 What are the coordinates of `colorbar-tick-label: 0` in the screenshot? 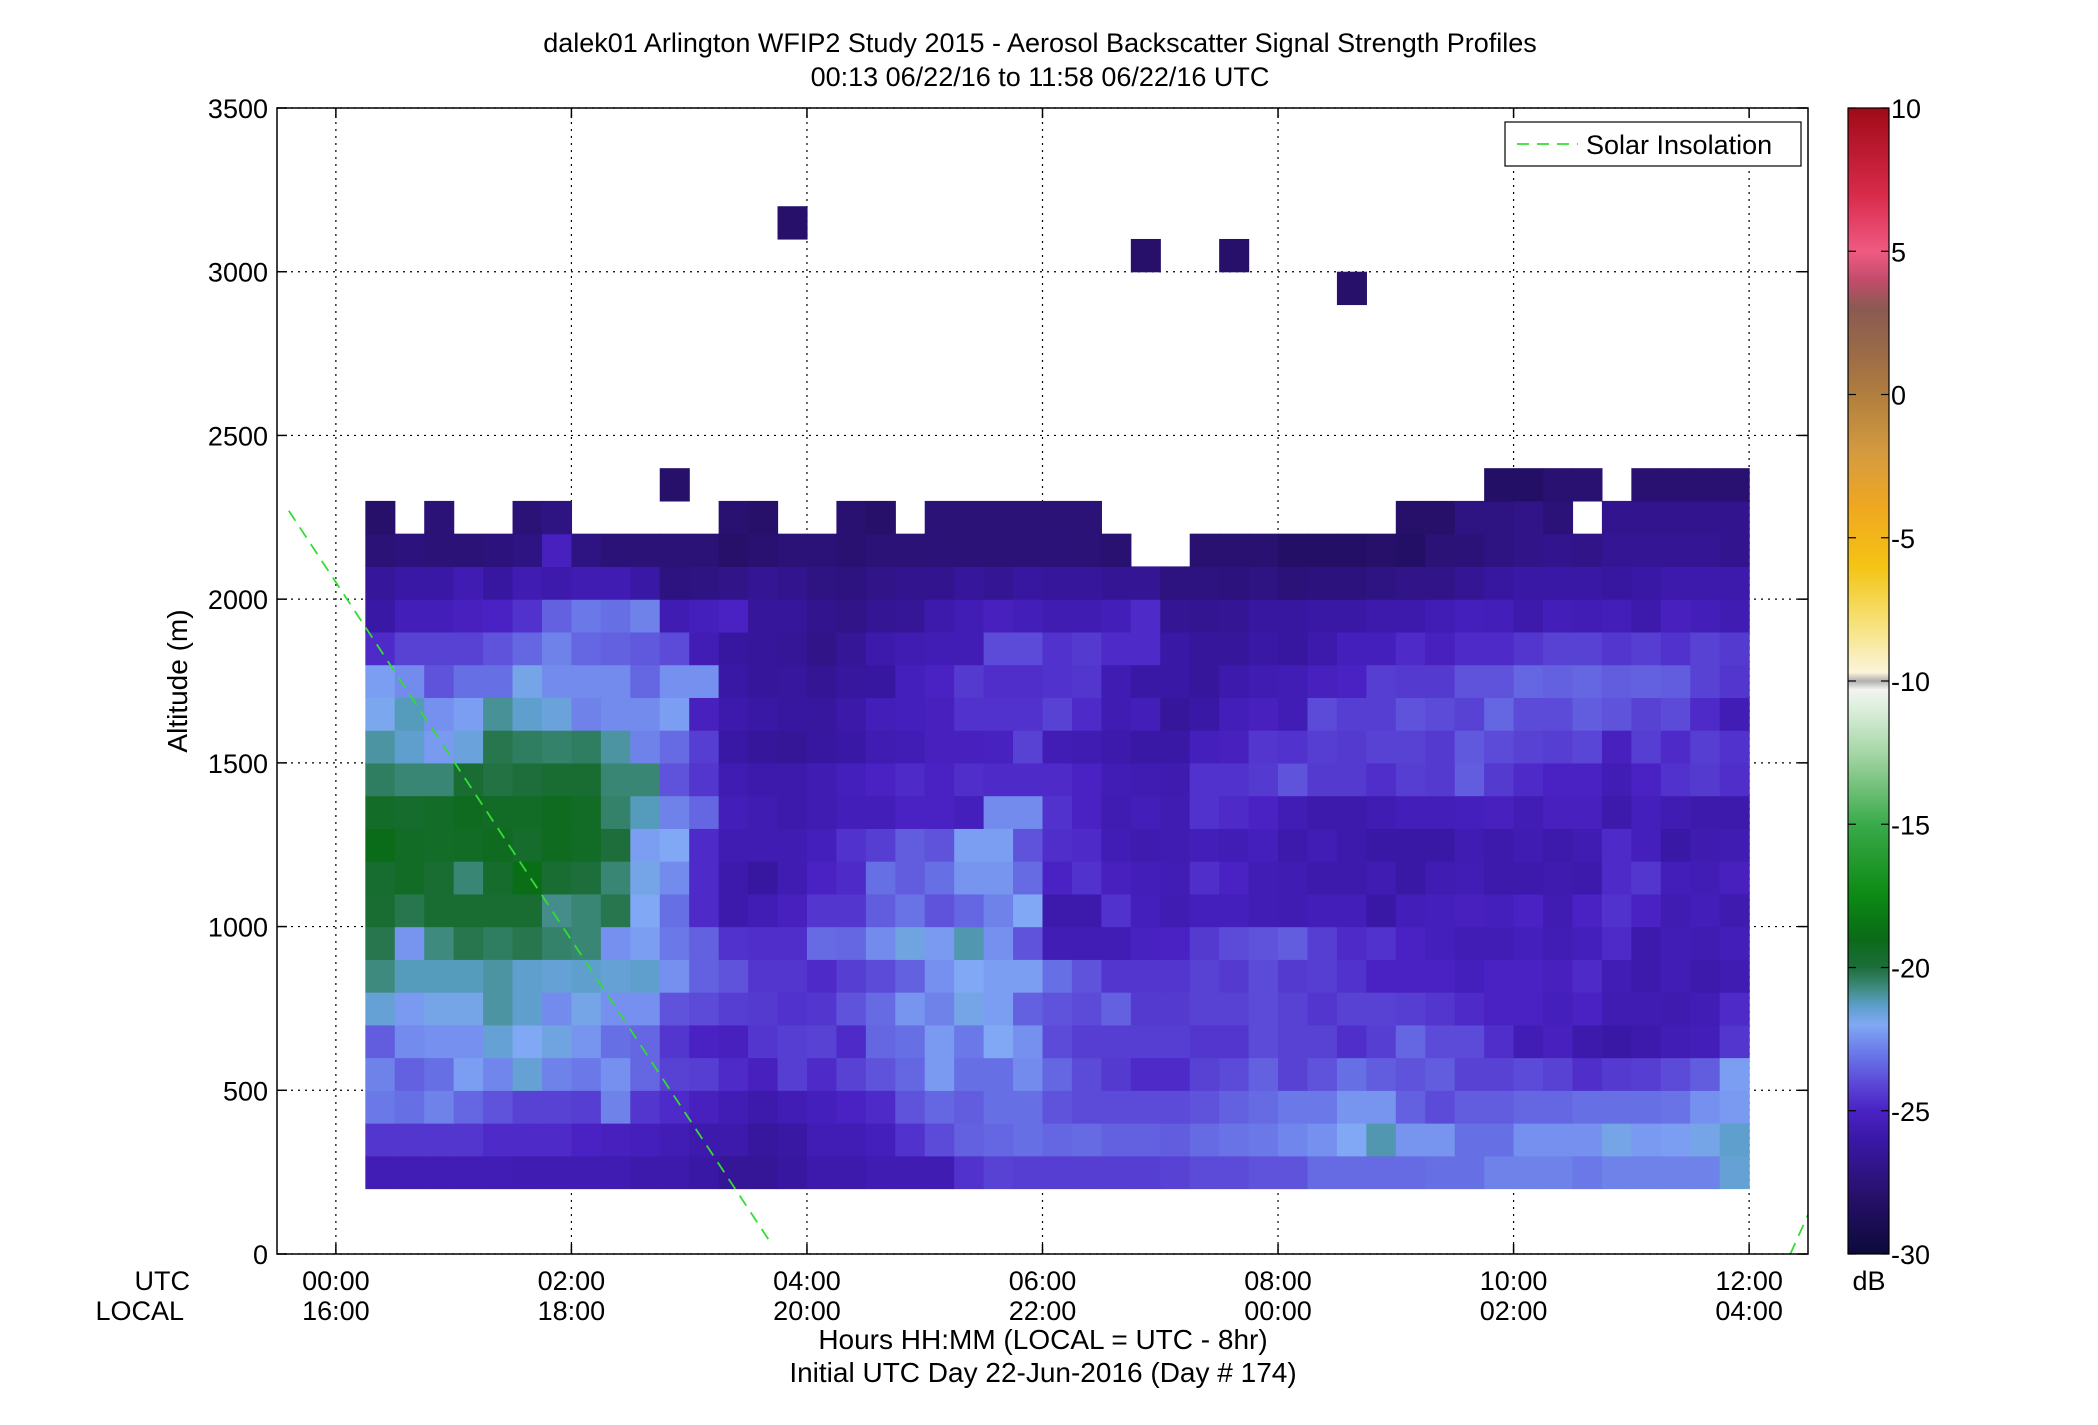 It's located at (1898, 396).